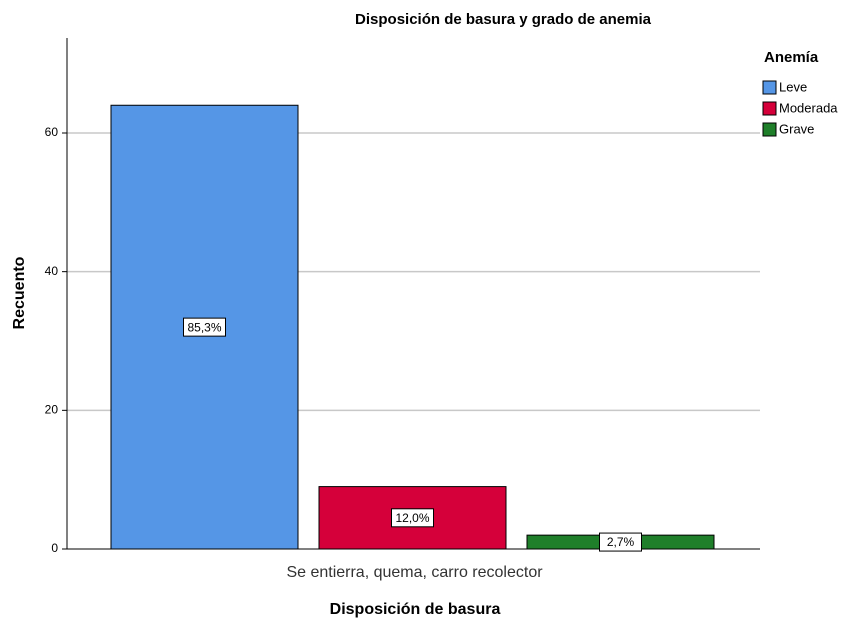 This screenshot has height=620, width=852. Describe the element at coordinates (414, 572) in the screenshot. I see `x-tick-label: Se entierra, quema, carro recolector` at that location.